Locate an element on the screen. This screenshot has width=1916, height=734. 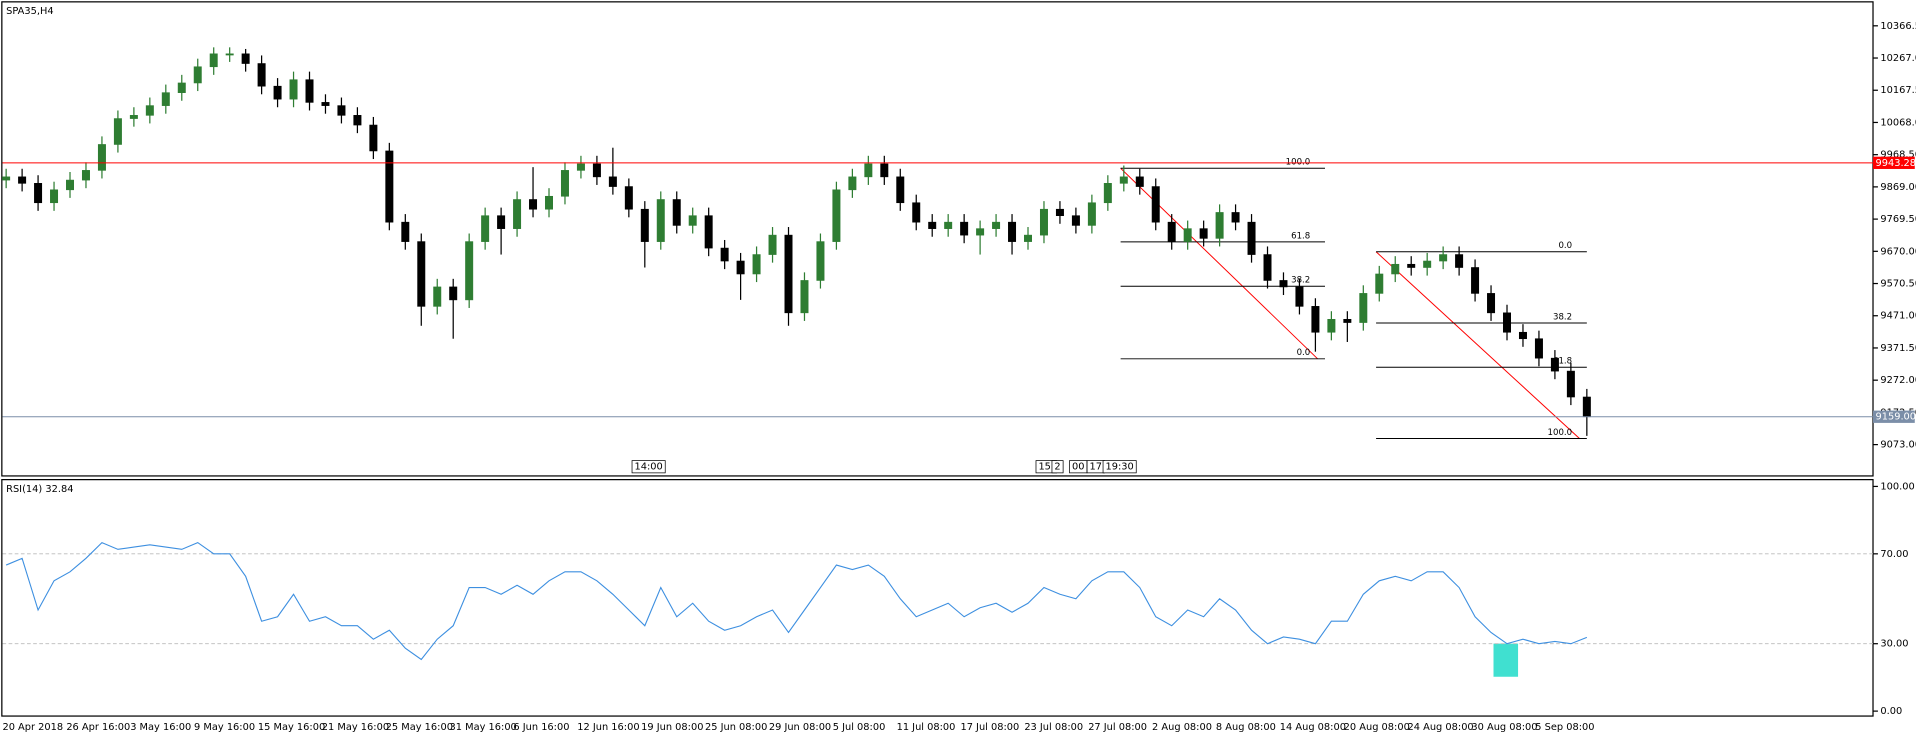
price-label: 9159.00 is located at coordinates (1895, 417).